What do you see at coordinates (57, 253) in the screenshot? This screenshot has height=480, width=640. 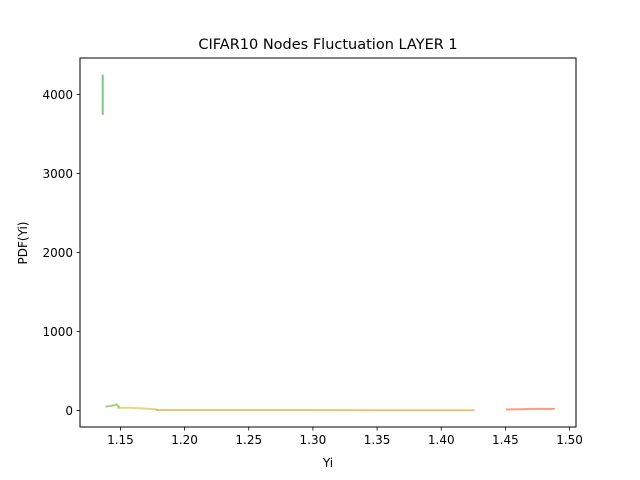 I see `y-tick-label: 2000` at bounding box center [57, 253].